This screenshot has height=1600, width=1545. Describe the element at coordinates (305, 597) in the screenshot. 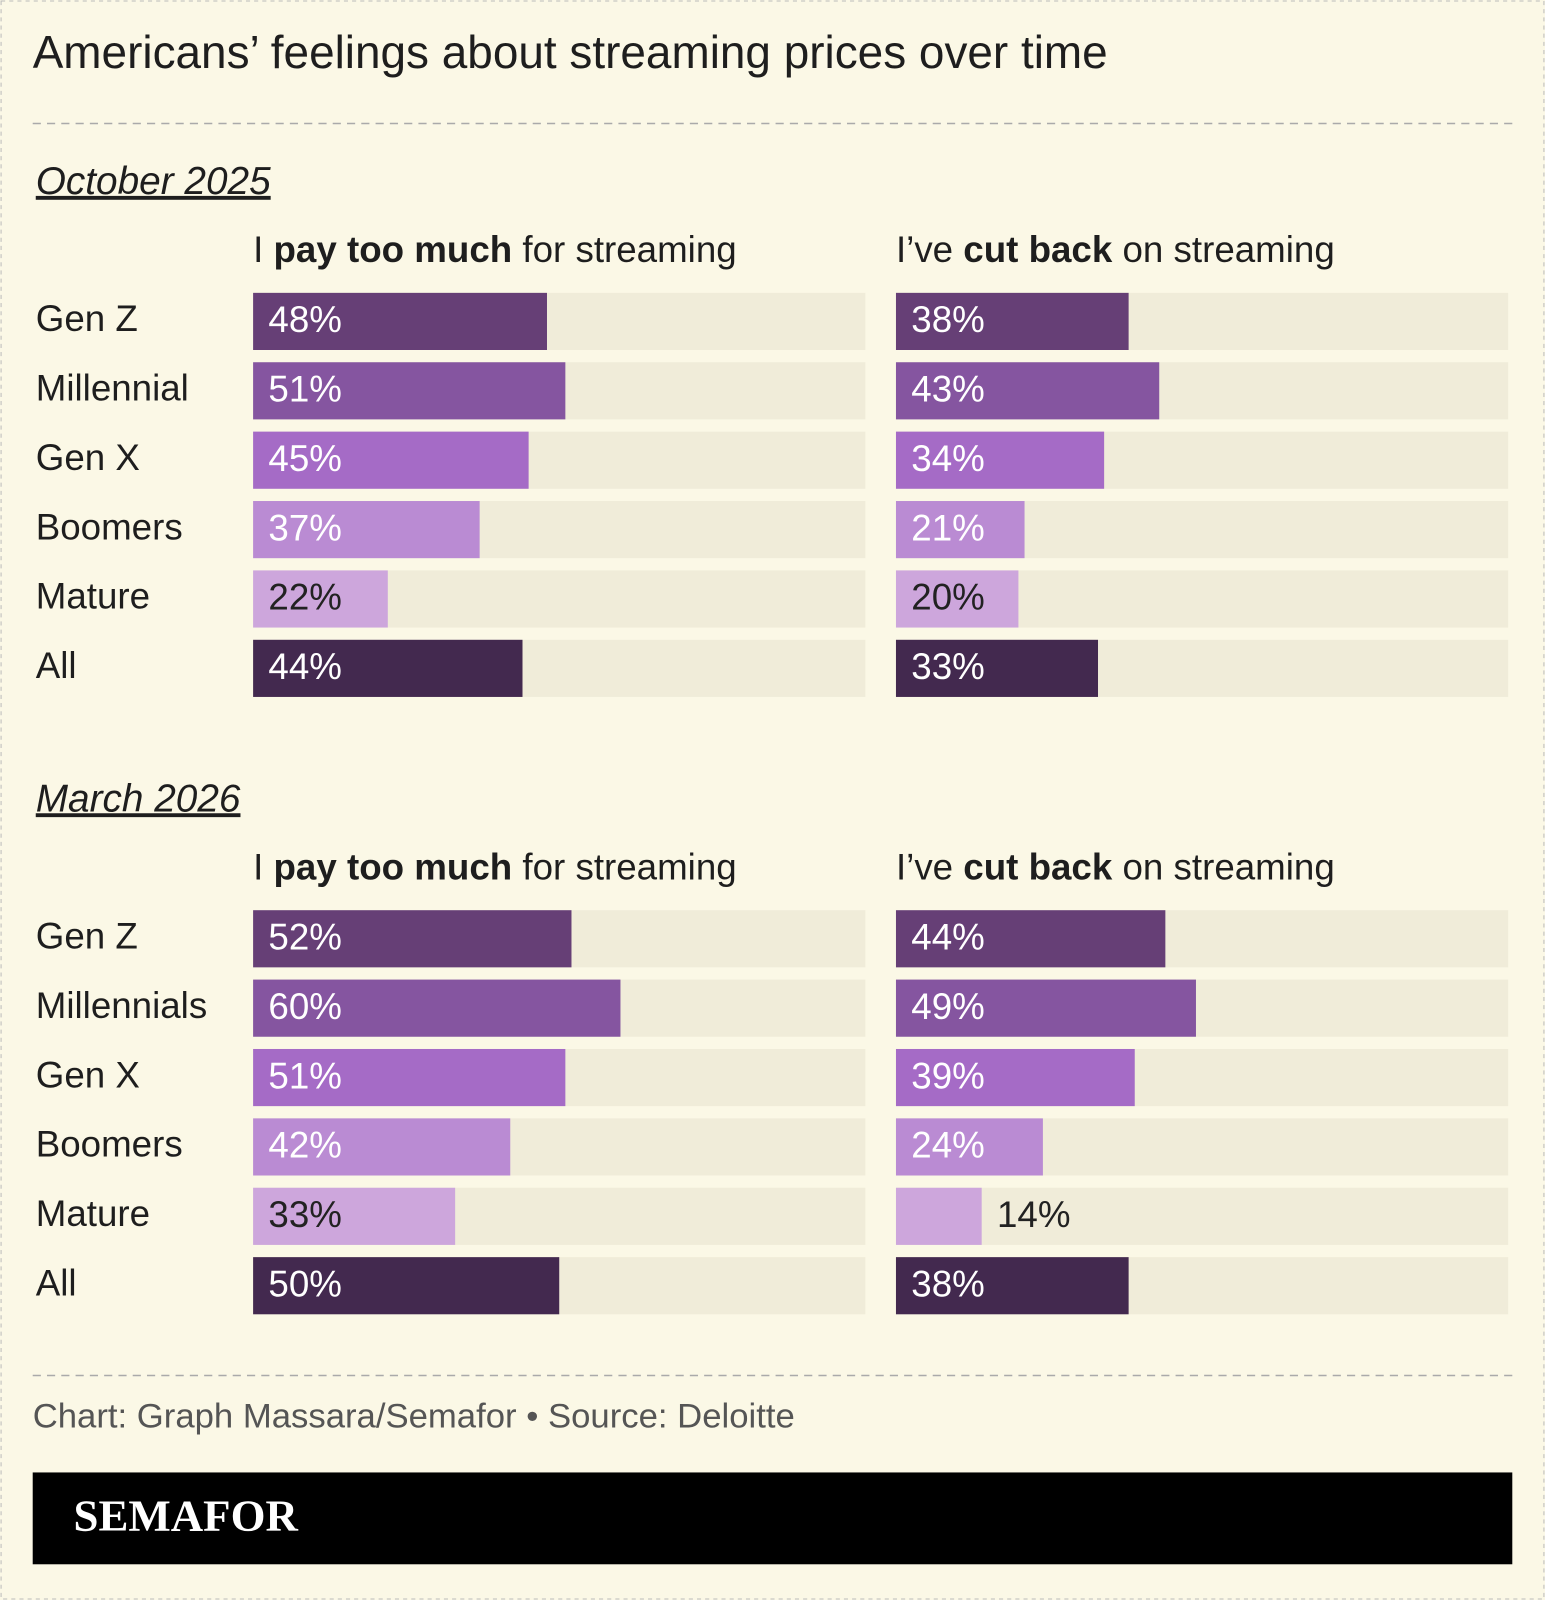

I see `value-label: 22%` at that location.